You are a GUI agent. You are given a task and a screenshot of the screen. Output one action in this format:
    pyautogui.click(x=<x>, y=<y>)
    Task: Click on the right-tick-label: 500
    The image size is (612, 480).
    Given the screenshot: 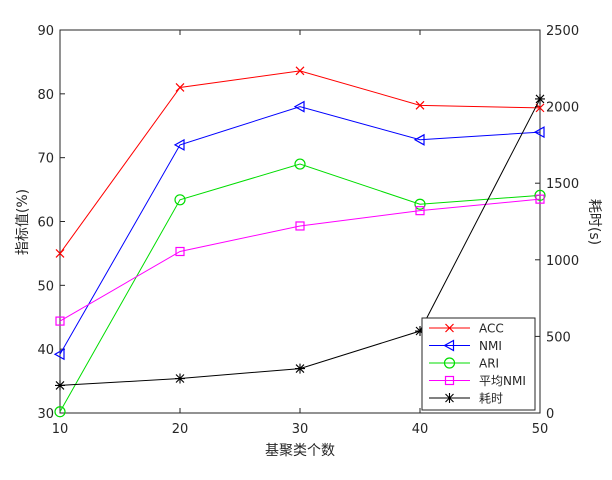 What is the action you would take?
    pyautogui.click(x=558, y=337)
    